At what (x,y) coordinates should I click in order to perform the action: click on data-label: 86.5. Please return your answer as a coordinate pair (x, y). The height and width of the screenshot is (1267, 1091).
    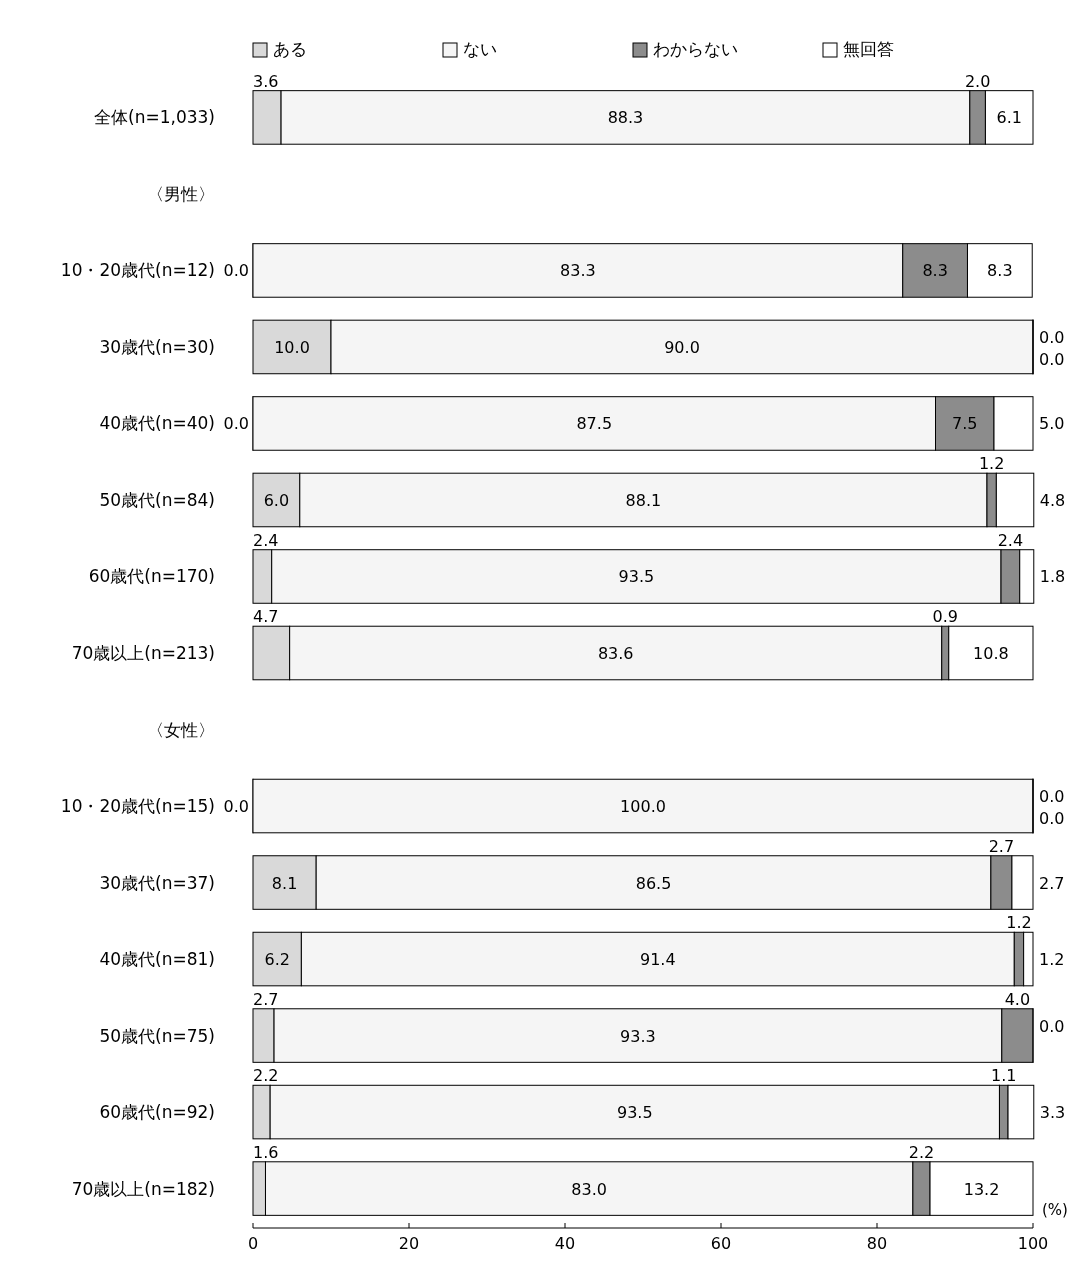
    Looking at the image, I should click on (653, 883).